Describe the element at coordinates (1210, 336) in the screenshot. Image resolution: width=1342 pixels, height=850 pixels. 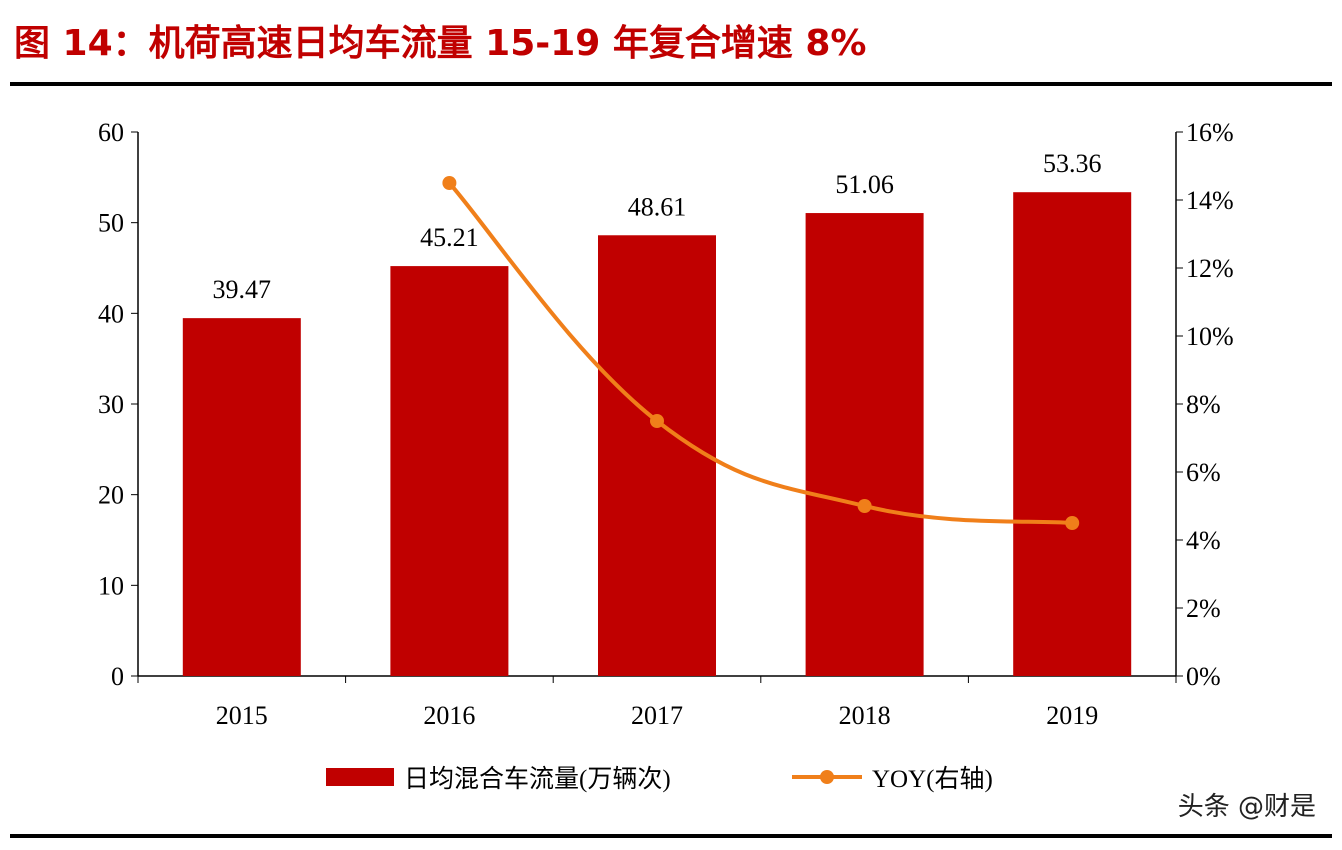
I see `right-tick-label: 10%` at that location.